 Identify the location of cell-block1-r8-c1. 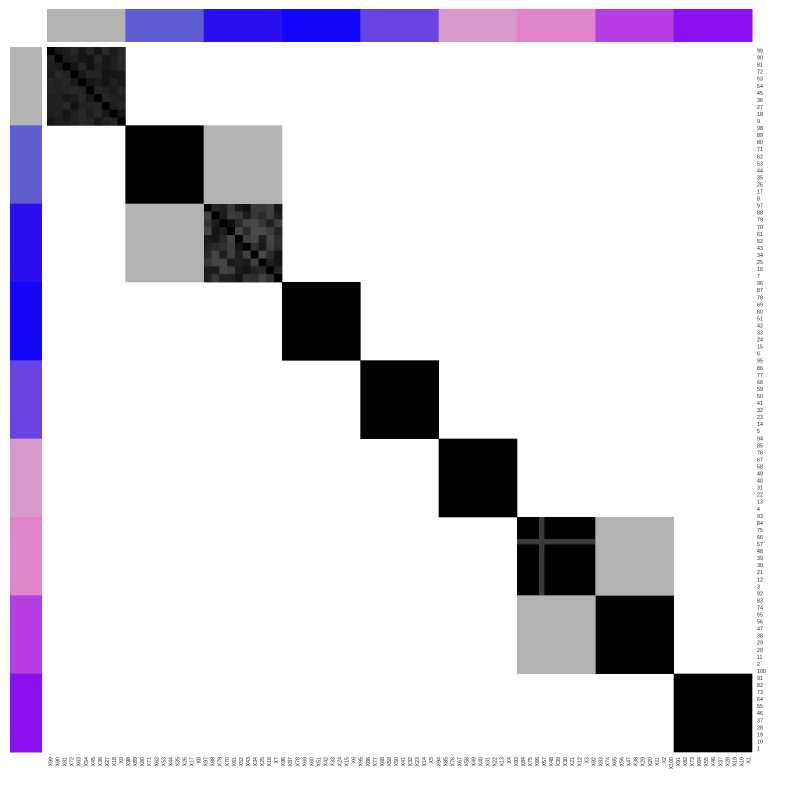
(51, 105).